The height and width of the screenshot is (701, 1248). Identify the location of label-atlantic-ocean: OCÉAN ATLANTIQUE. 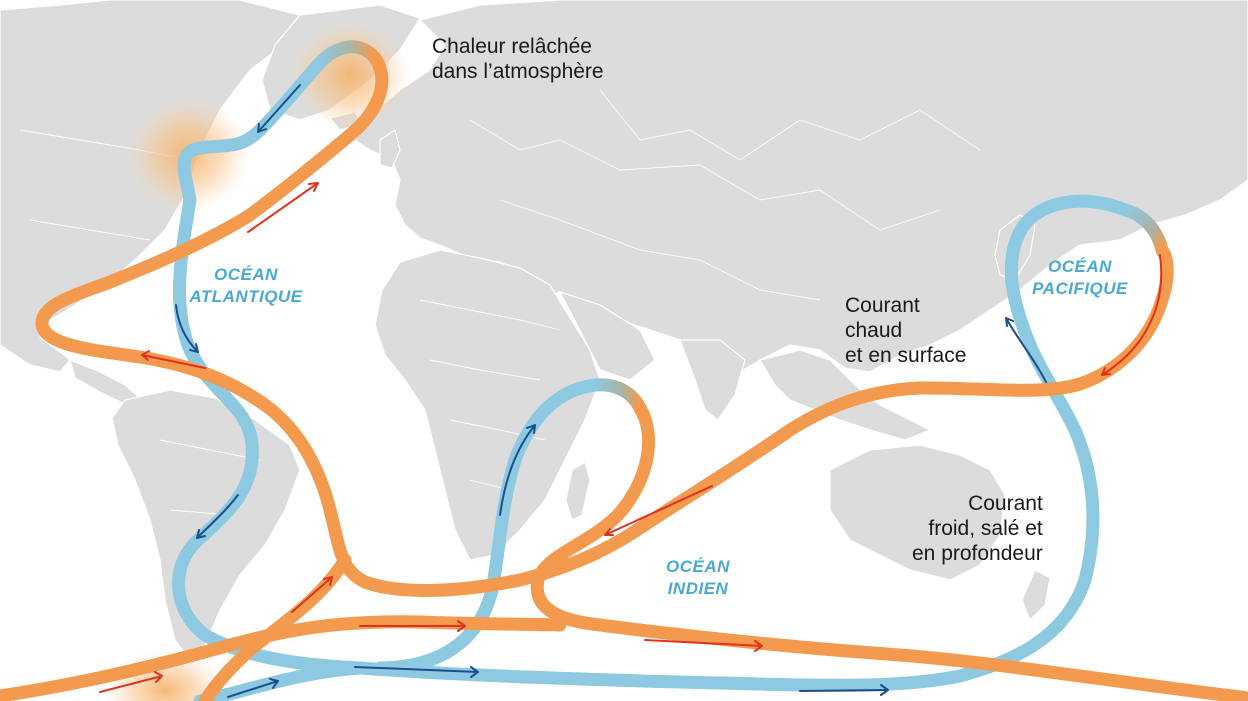
(246, 285).